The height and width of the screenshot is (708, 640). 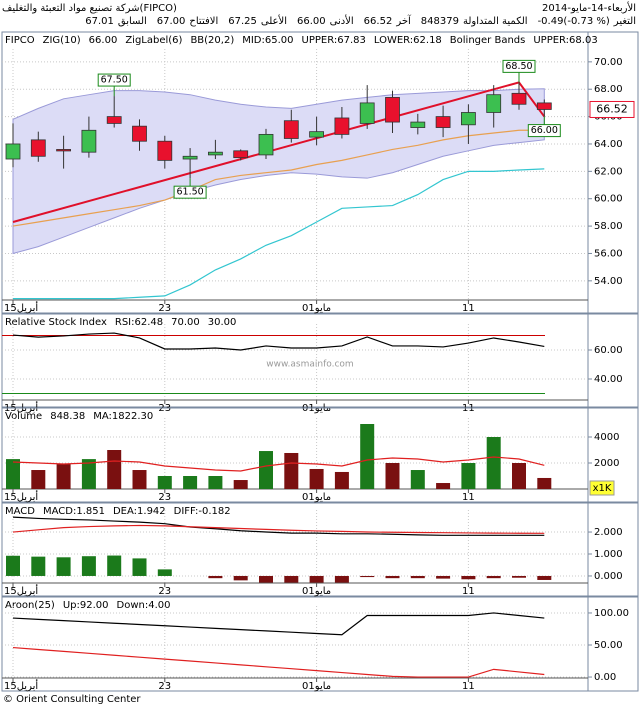 What do you see at coordinates (608, 144) in the screenshot?
I see `y-tick-label: 64.00` at bounding box center [608, 144].